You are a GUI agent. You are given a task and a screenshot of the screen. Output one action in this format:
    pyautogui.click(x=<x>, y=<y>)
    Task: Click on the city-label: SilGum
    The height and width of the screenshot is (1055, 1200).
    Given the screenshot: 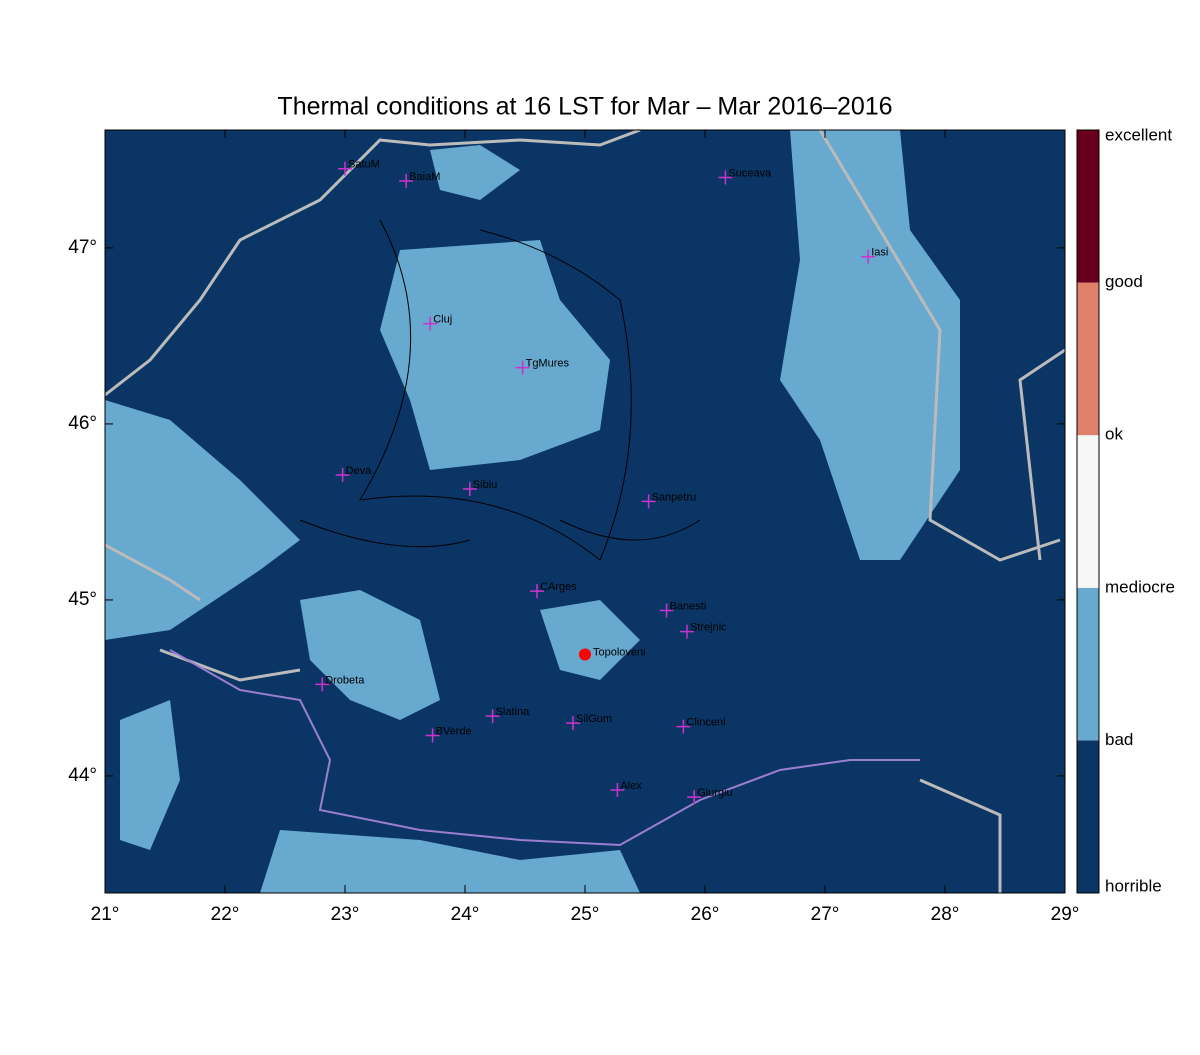 What is the action you would take?
    pyautogui.click(x=594, y=719)
    